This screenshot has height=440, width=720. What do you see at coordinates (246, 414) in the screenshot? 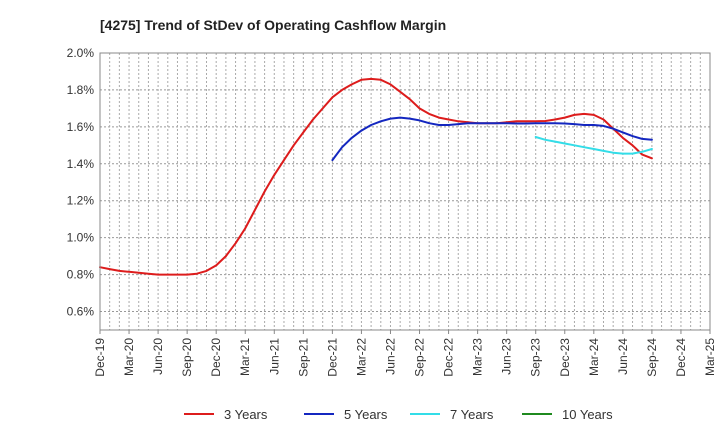
I see `legend-label: 3 Years` at bounding box center [246, 414].